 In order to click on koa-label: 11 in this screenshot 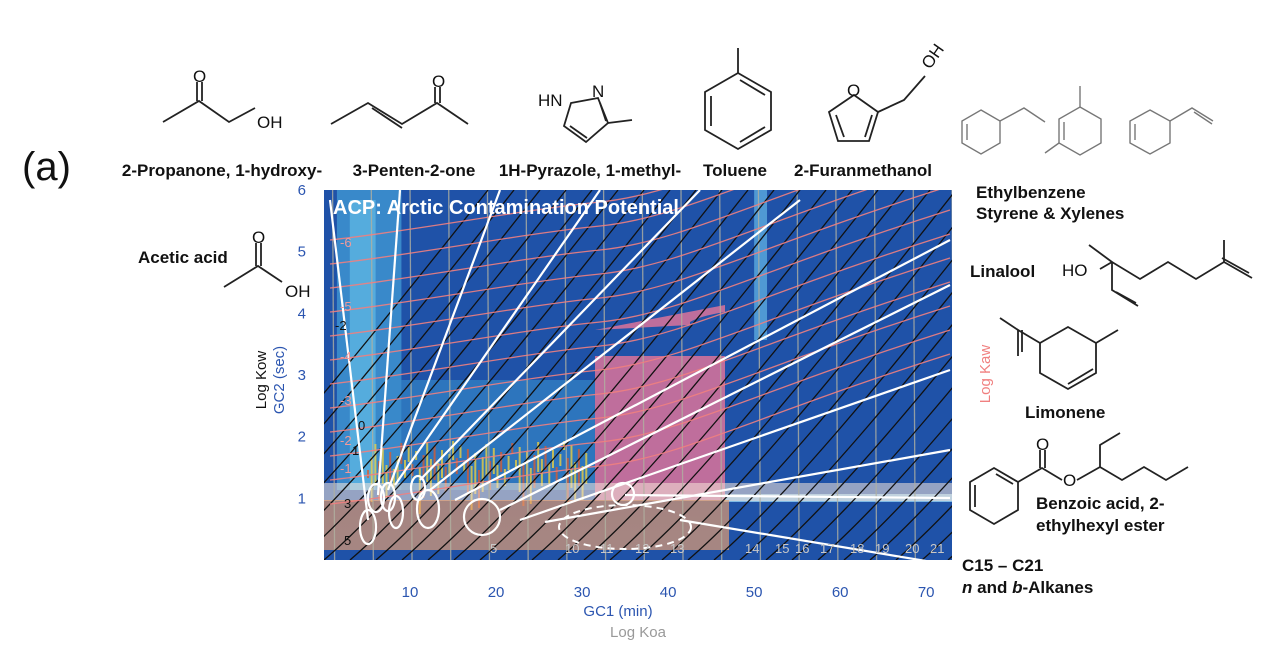, I will do `click(607, 548)`.